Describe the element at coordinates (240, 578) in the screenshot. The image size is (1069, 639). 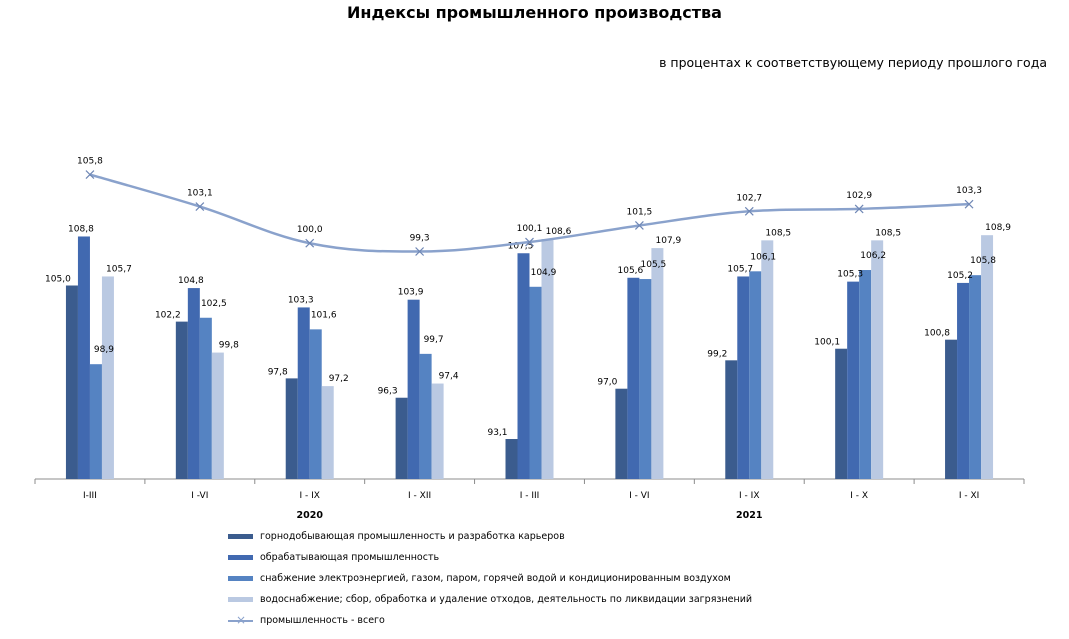
I see `legend-swatch-energy` at that location.